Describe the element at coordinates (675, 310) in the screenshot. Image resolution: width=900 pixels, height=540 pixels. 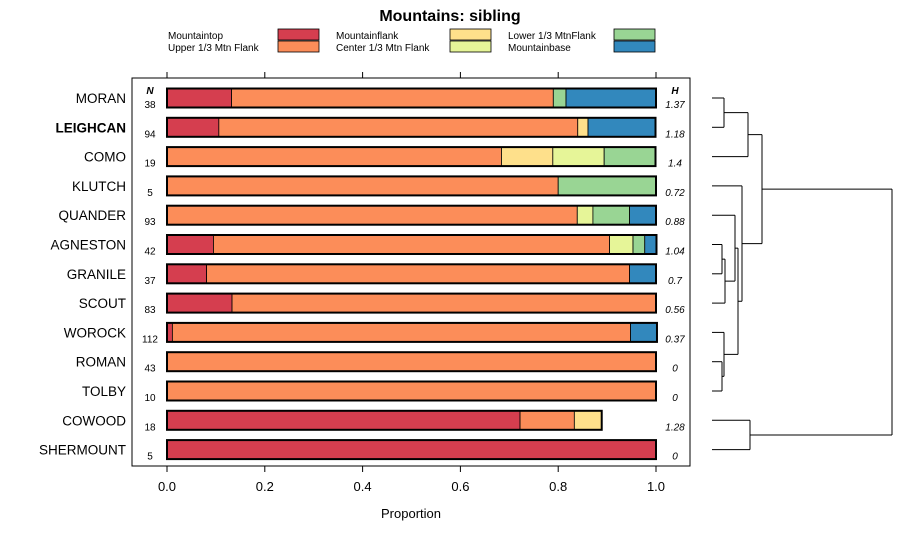
I see `h-value: 0.56` at that location.